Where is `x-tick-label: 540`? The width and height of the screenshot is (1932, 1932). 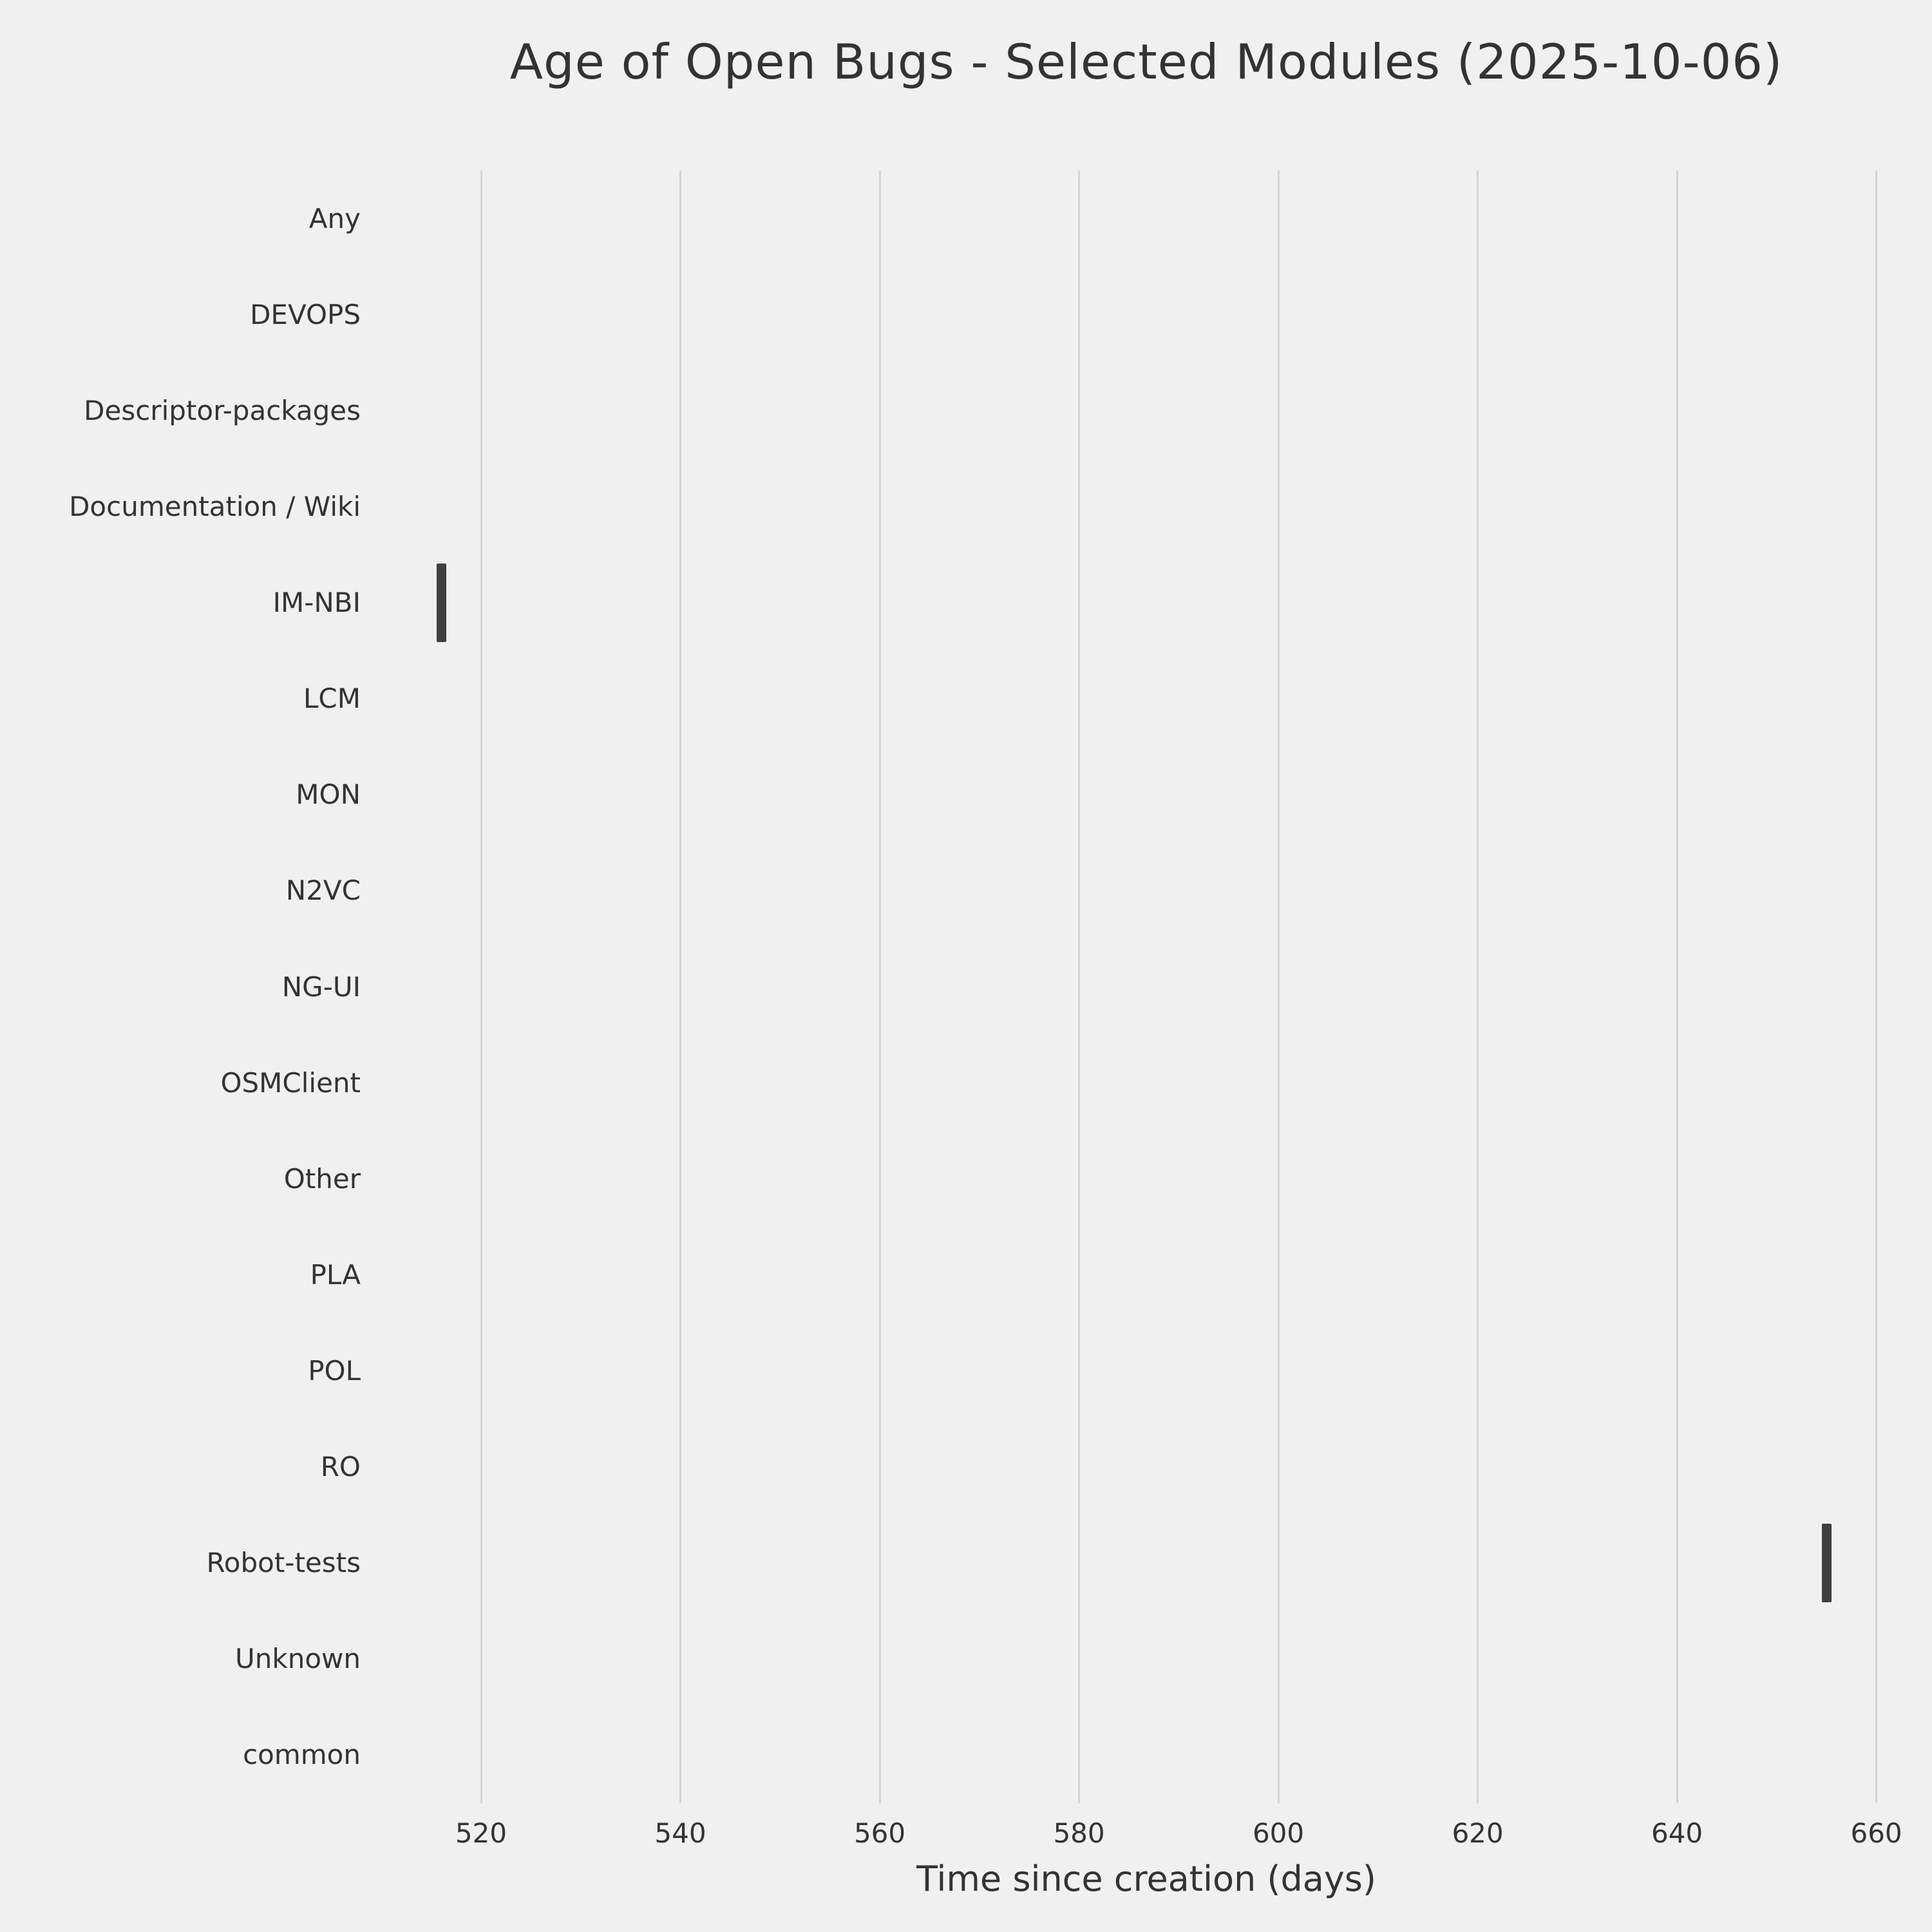
x-tick-label: 540 is located at coordinates (680, 1833).